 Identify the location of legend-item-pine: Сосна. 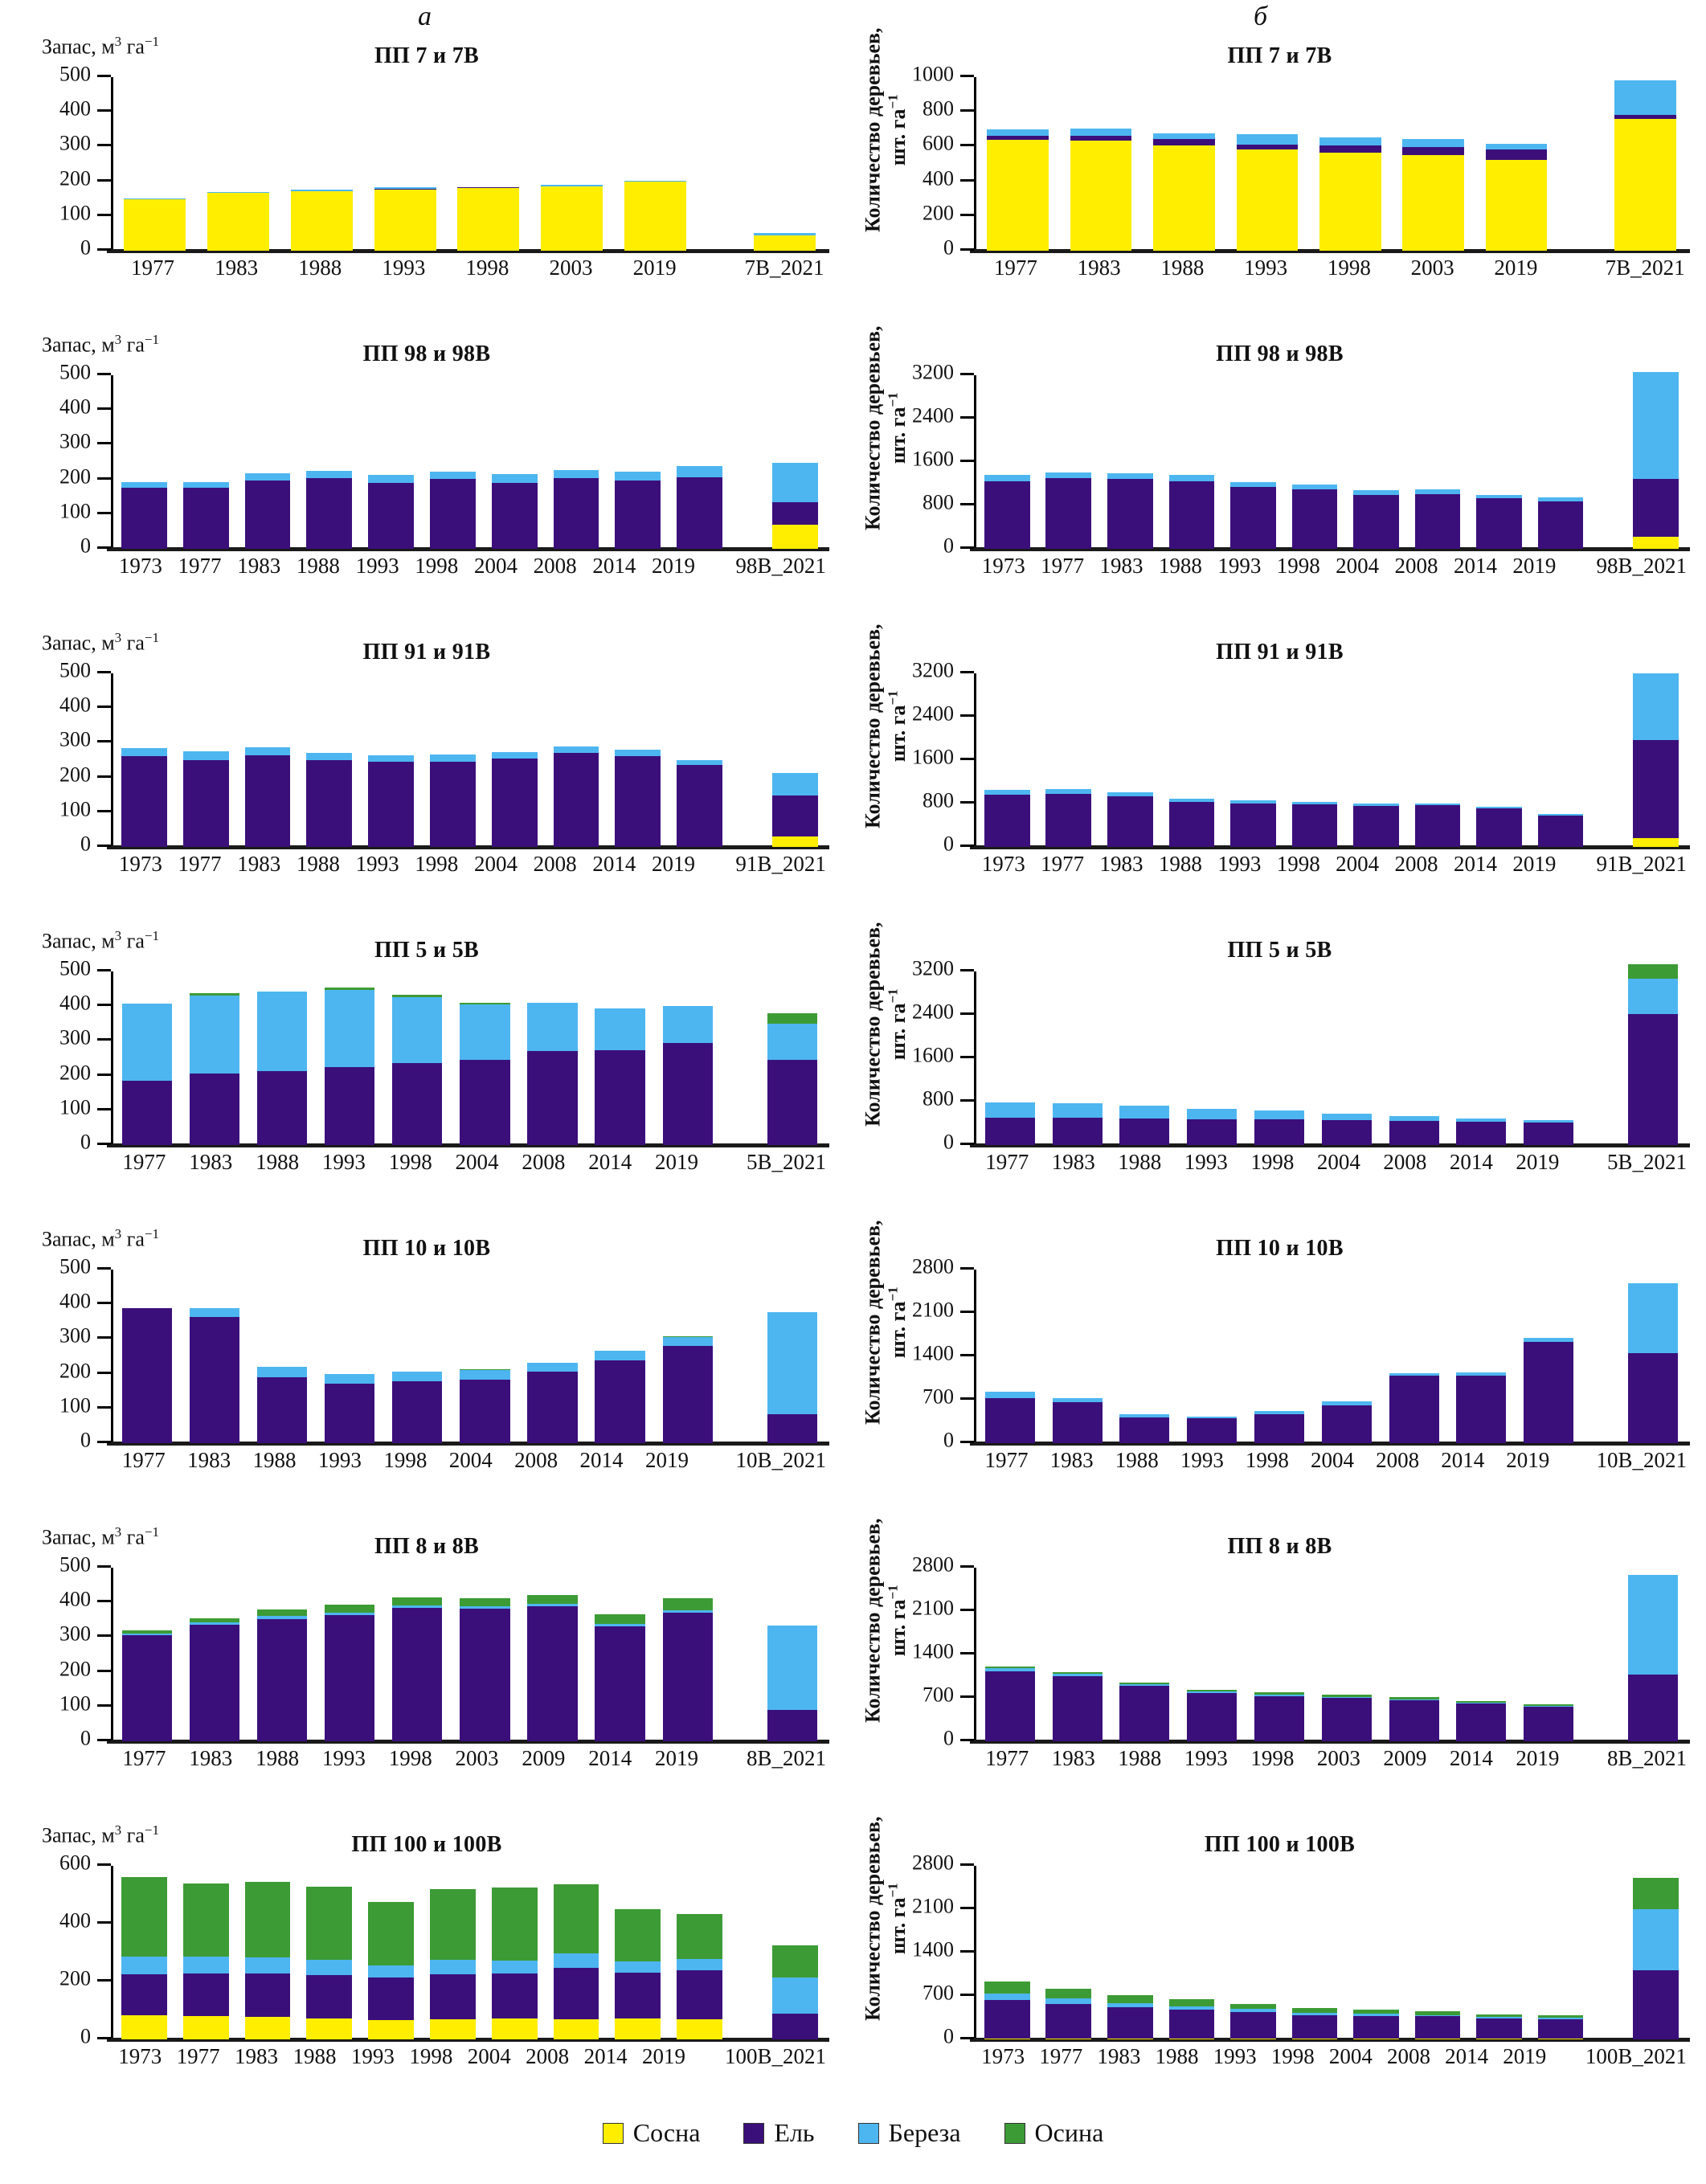
(651, 2133).